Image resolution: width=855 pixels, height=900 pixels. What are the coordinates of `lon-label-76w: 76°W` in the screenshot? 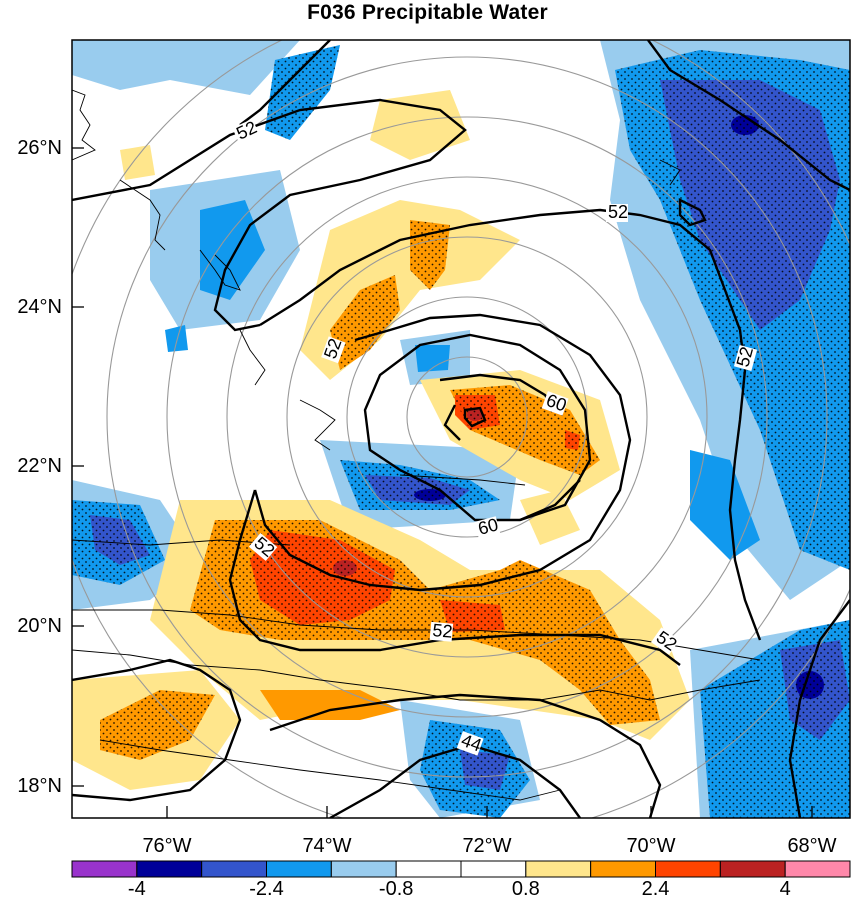 It's located at (167, 846).